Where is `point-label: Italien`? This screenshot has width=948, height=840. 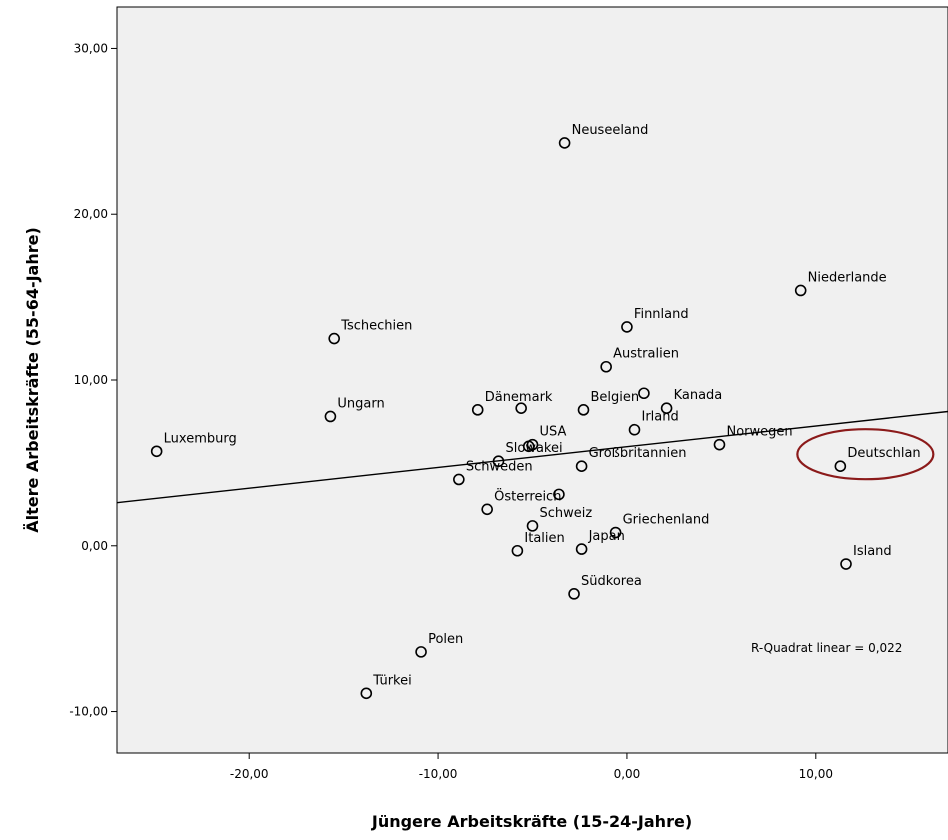
point-label: Italien is located at coordinates (544, 538).